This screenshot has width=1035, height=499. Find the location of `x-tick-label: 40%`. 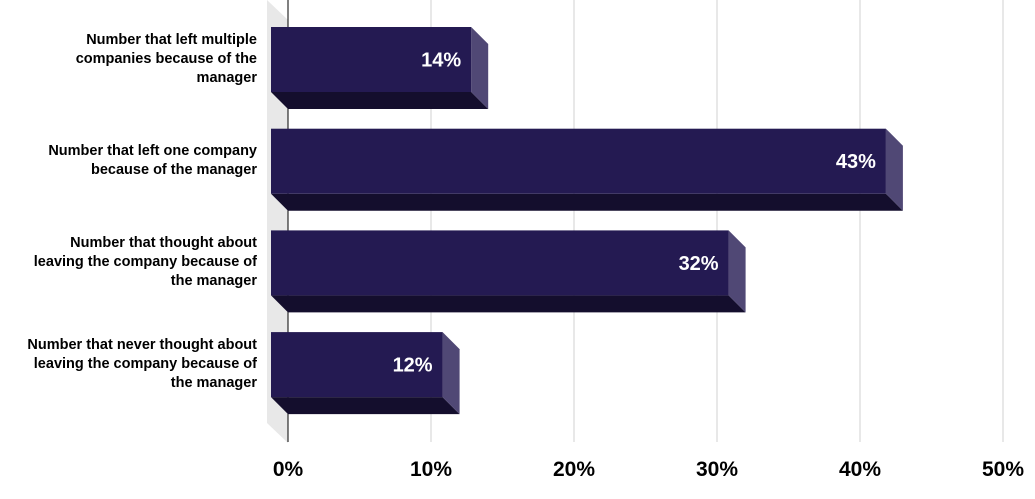

x-tick-label: 40% is located at coordinates (860, 469).